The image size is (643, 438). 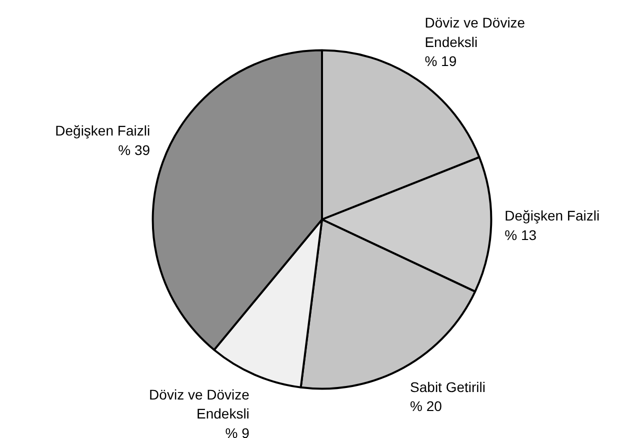 What do you see at coordinates (426, 406) in the screenshot?
I see `data-label: % 20` at bounding box center [426, 406].